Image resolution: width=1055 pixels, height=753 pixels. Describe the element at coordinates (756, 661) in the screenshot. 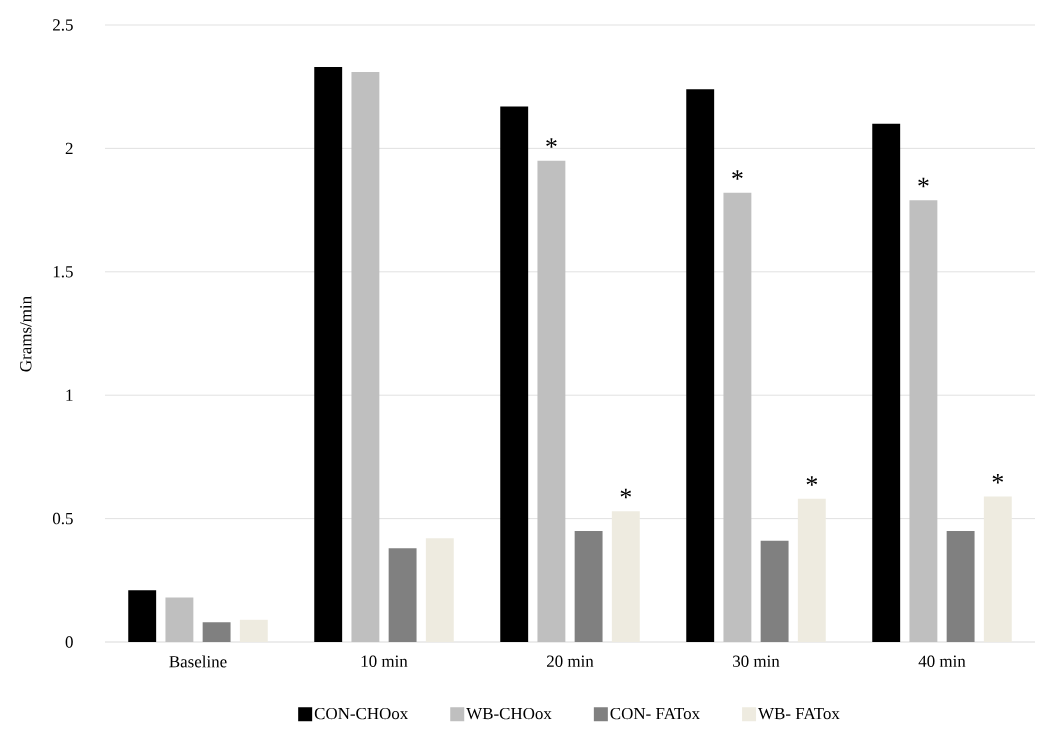

I see `x-tick-label: 30 min` at that location.